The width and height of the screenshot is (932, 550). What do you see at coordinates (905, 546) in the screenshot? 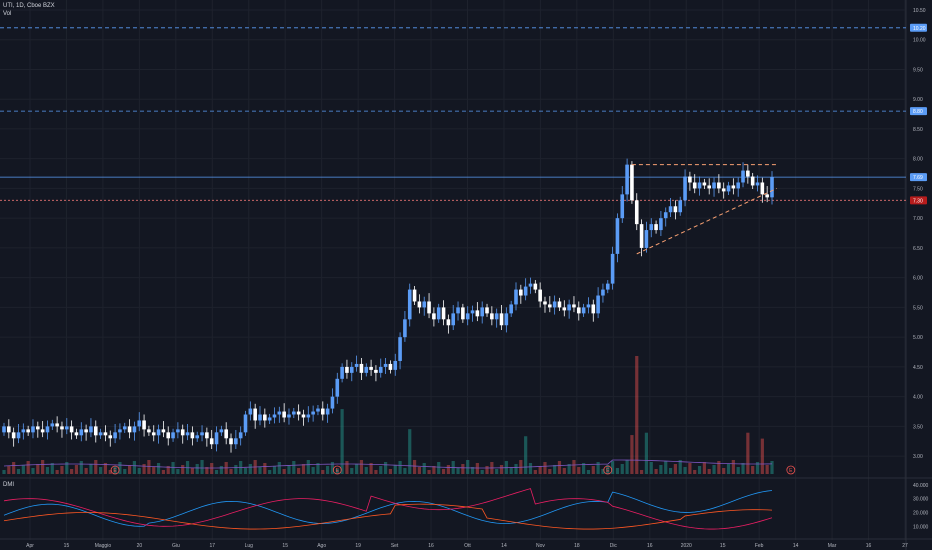
I see `date-tick-label: 27` at bounding box center [905, 546].